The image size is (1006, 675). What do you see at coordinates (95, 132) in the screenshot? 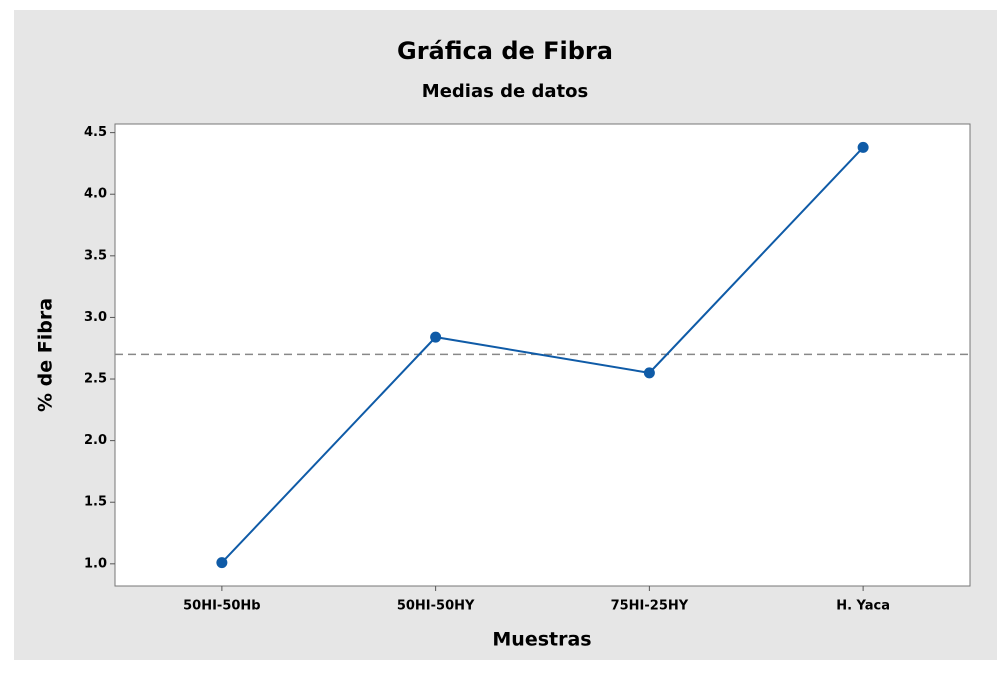
I see `y-tick-label: 4.5` at bounding box center [95, 132].